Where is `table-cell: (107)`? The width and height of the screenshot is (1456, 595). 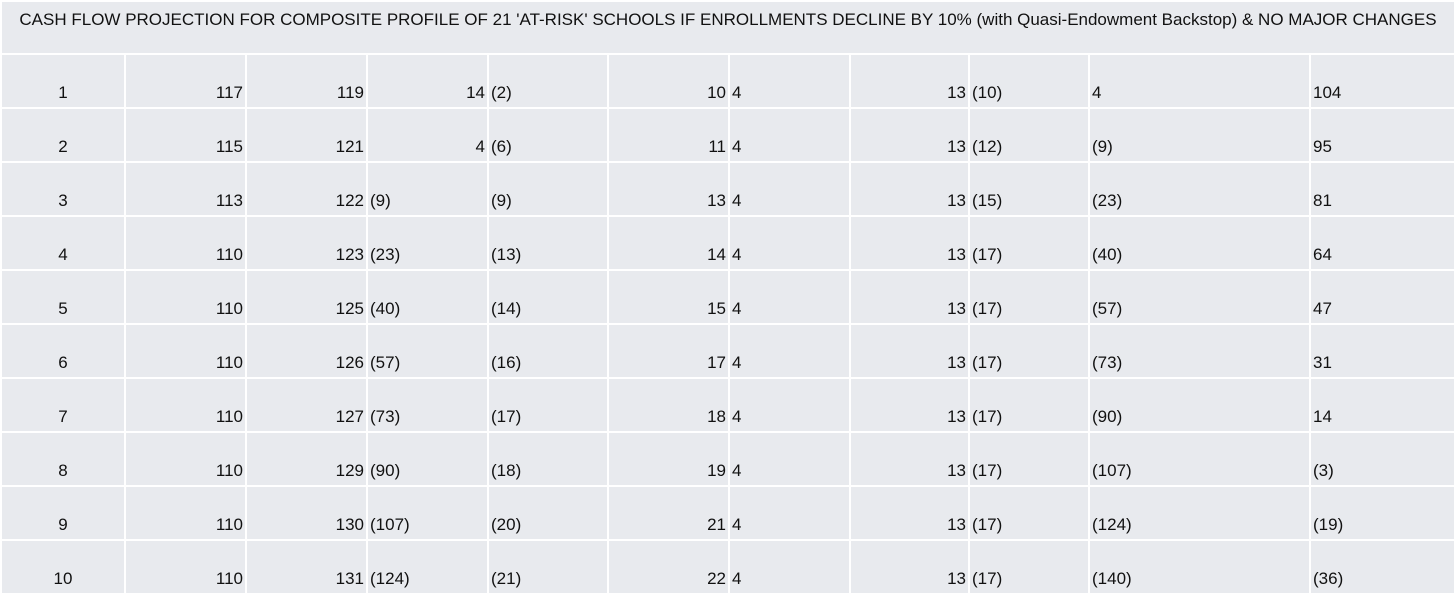 table-cell: (107) is located at coordinates (1199, 459).